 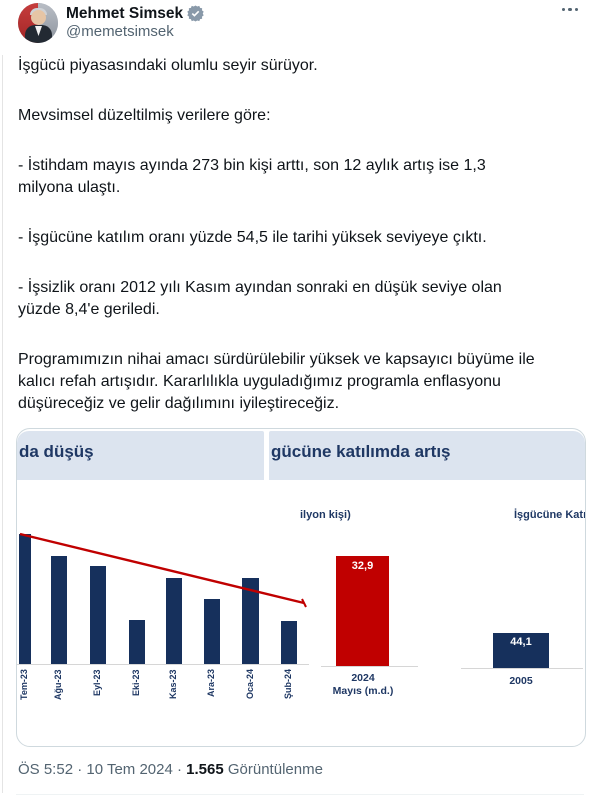 What do you see at coordinates (205, 769) in the screenshot?
I see `views-count: 1.565` at bounding box center [205, 769].